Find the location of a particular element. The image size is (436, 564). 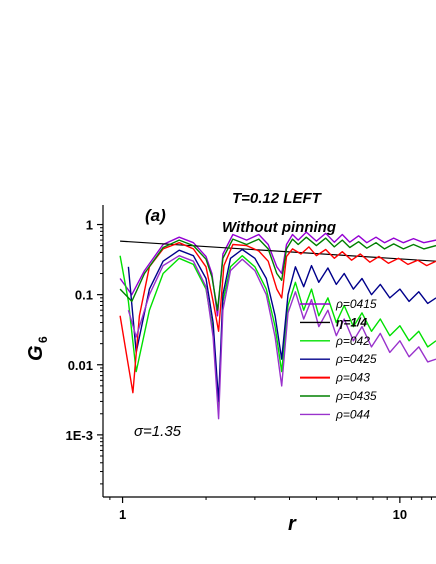

y-axis-label: G 6 is located at coordinates (37, 348).